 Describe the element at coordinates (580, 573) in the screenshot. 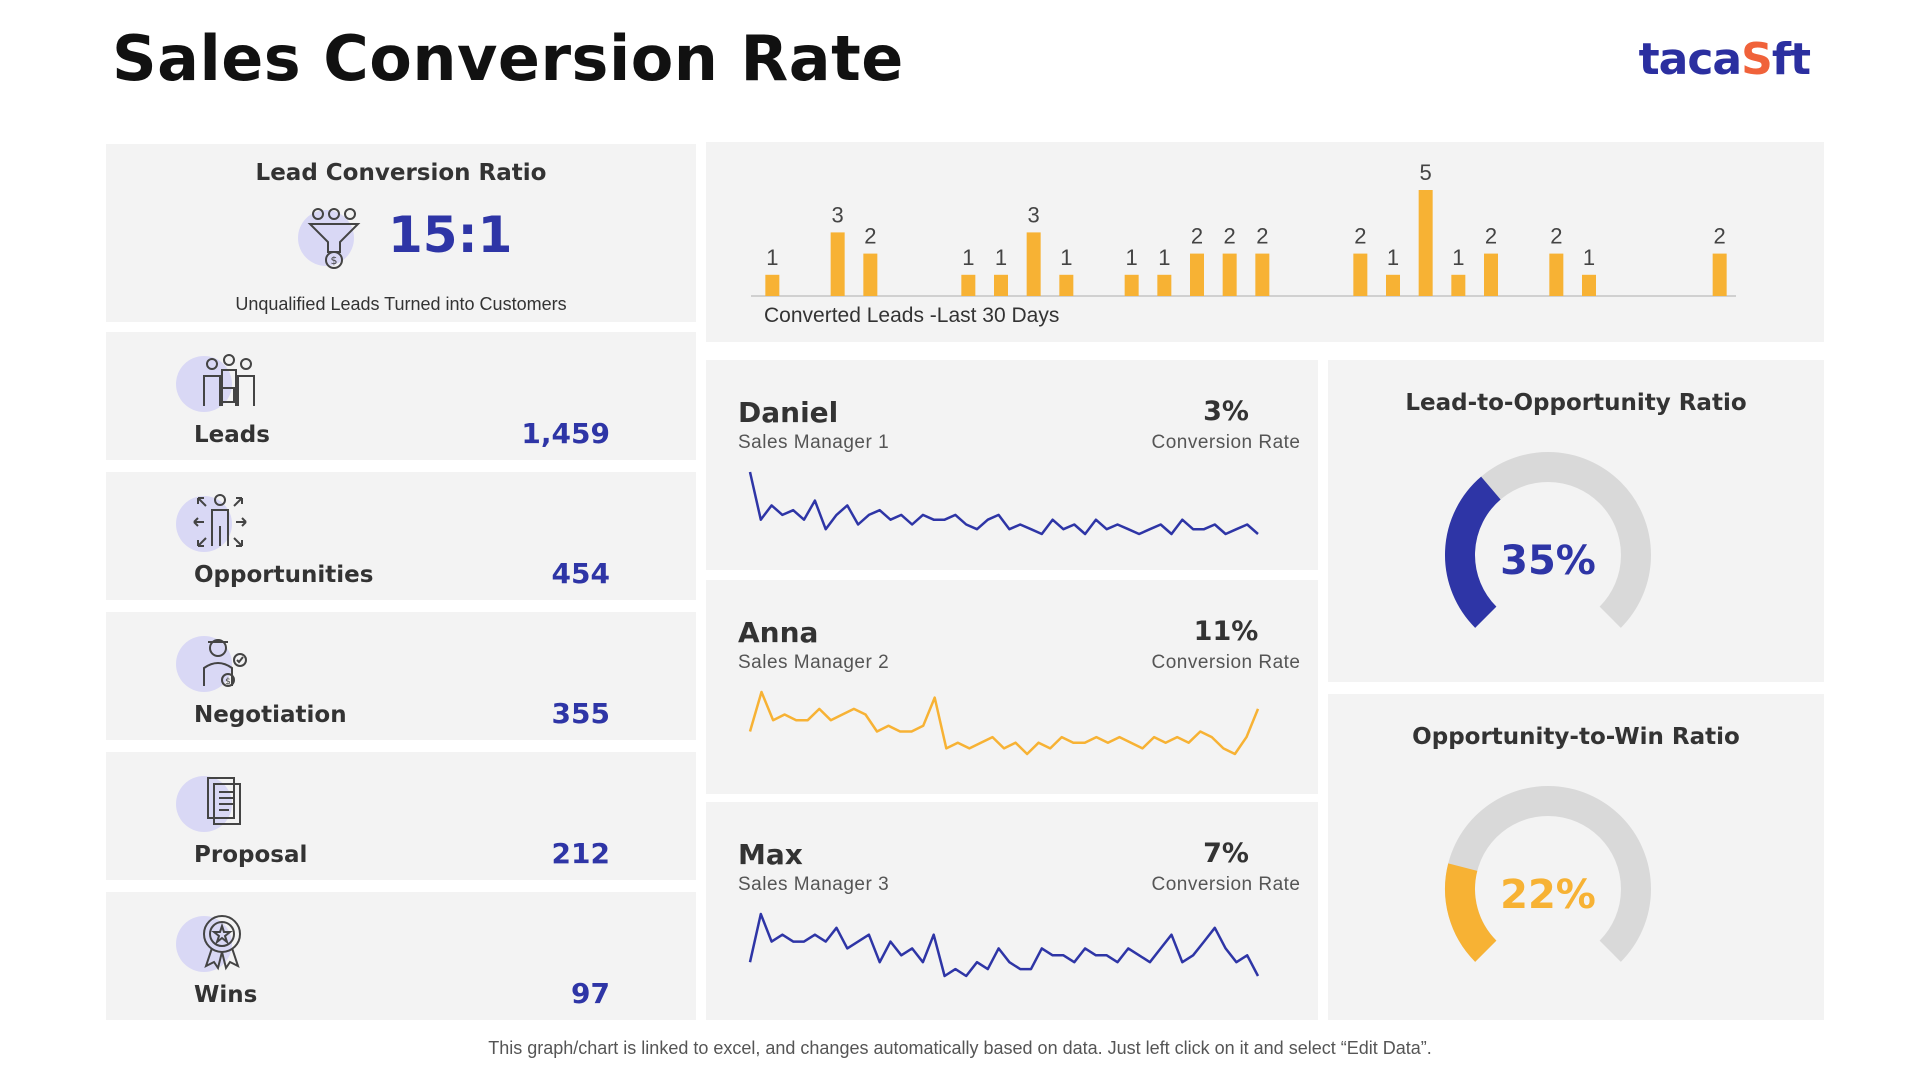

I see `metric-value: 454` at that location.